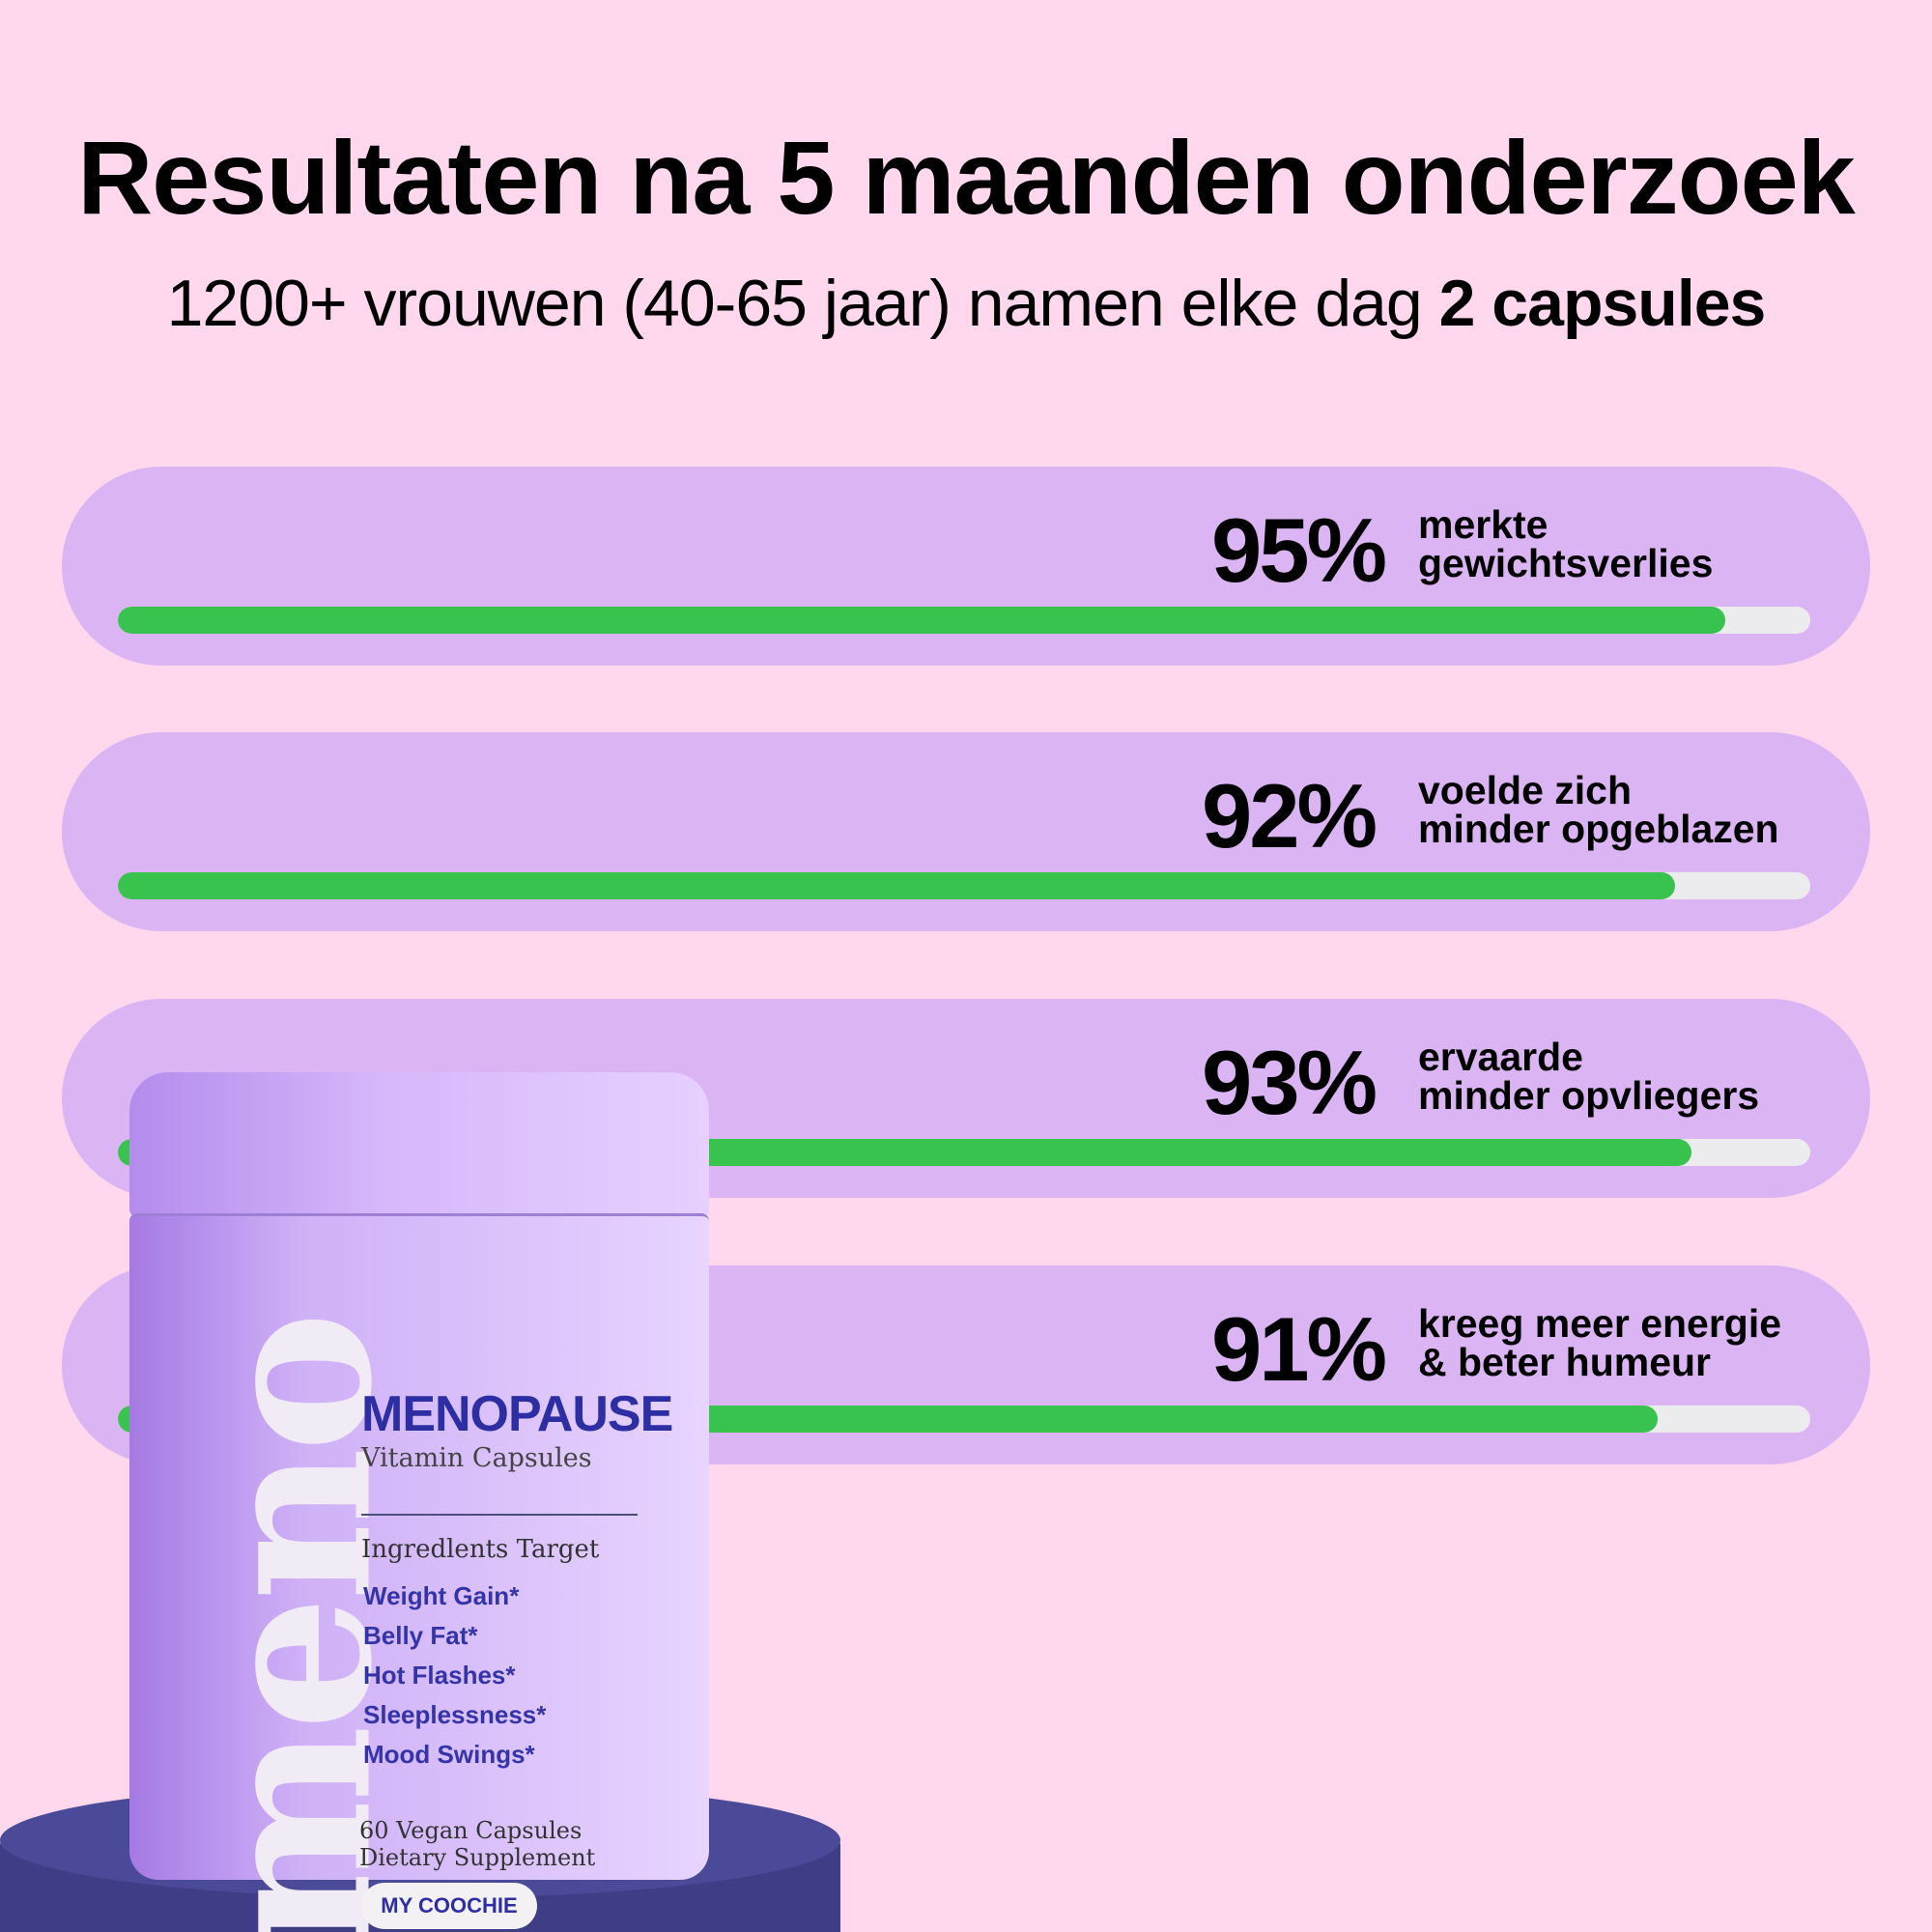 The image size is (1932, 1932). I want to click on stat-description: merkte gewichtsverlies, so click(1566, 543).